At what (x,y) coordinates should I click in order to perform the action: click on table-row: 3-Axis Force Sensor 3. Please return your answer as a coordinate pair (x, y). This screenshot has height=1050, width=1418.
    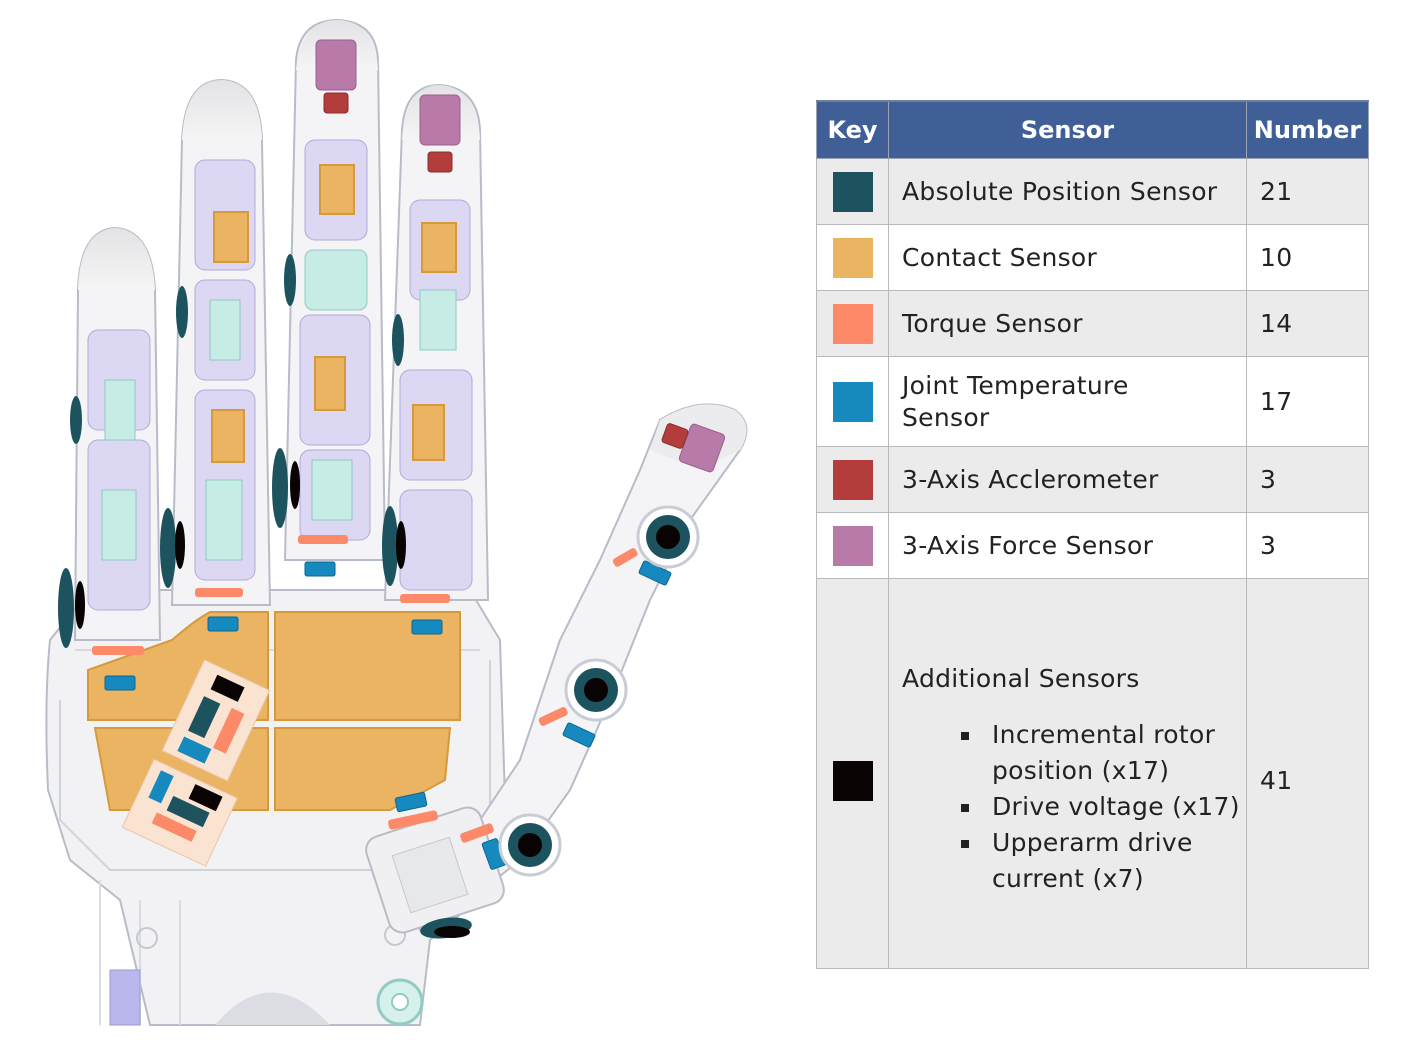
    Looking at the image, I should click on (1092, 545).